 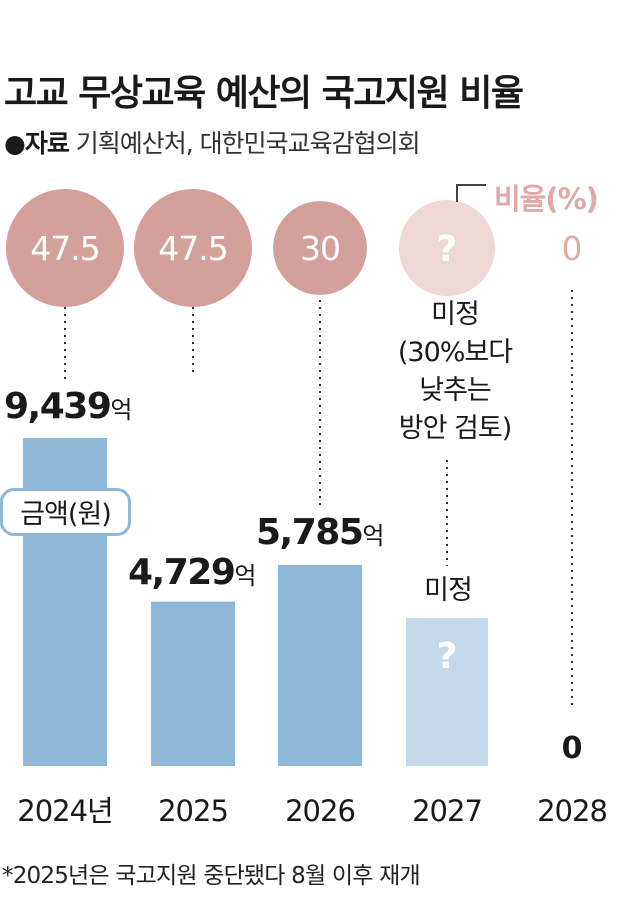 What do you see at coordinates (448, 590) in the screenshot?
I see `amount-label-2027: 미정` at bounding box center [448, 590].